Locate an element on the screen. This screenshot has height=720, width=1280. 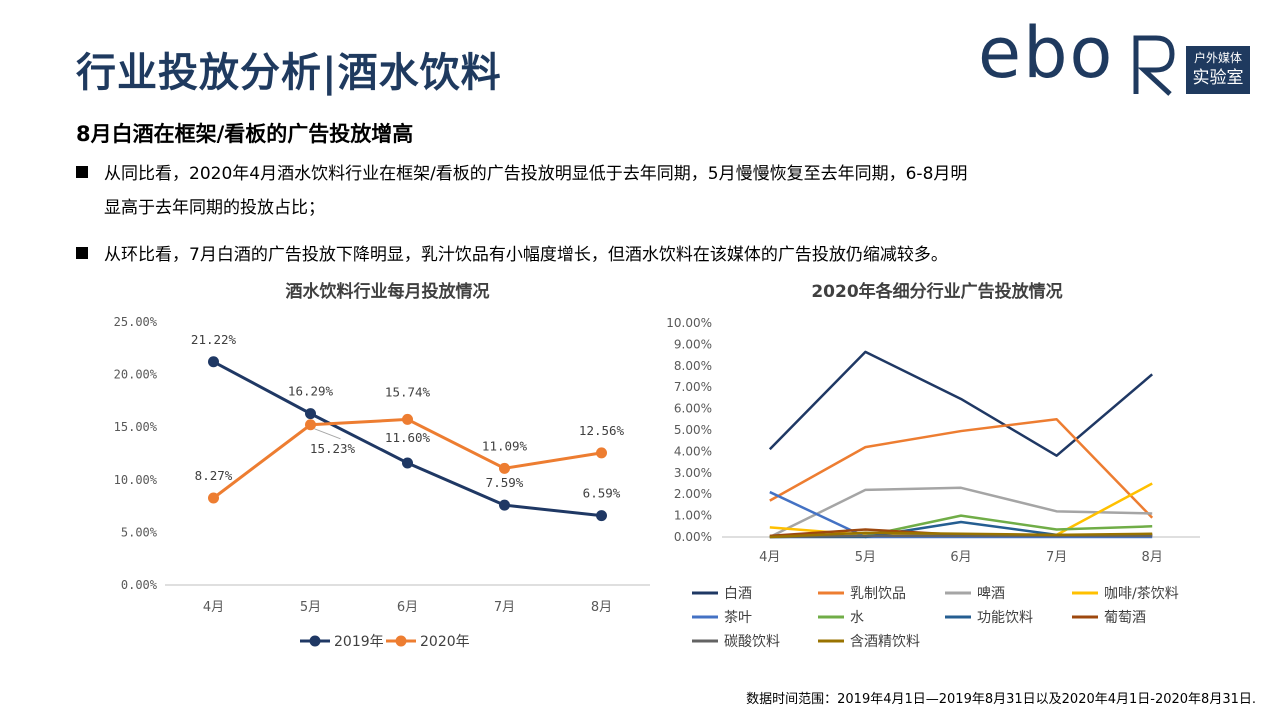
chart2-y-tick-label: 8.00% is located at coordinates (693, 366).